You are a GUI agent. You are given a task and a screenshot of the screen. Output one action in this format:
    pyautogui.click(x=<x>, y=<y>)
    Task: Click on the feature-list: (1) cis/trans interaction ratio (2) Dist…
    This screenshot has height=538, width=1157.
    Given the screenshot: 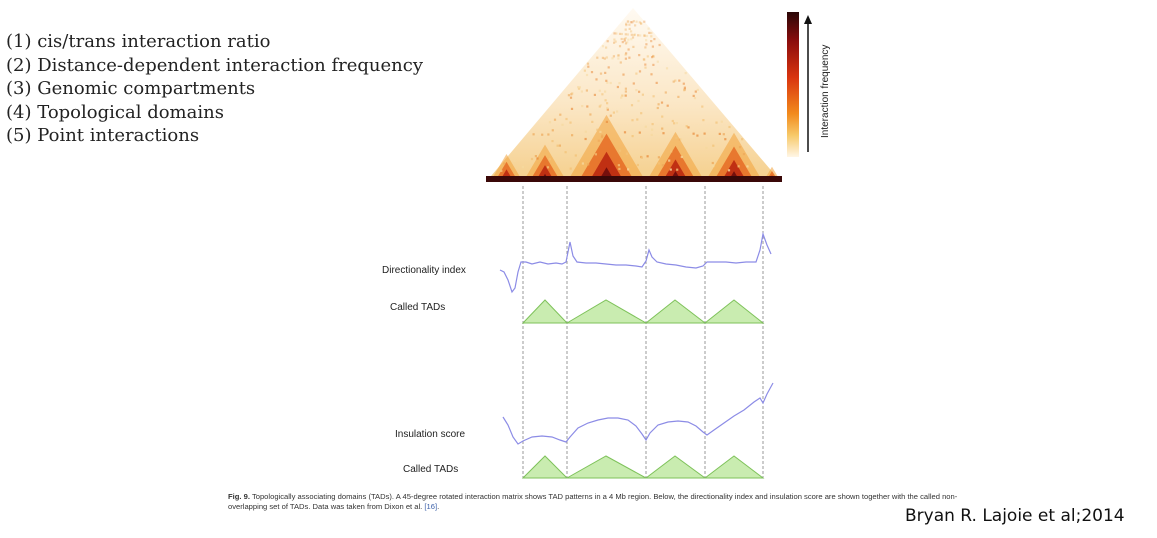 What is the action you would take?
    pyautogui.click(x=214, y=89)
    